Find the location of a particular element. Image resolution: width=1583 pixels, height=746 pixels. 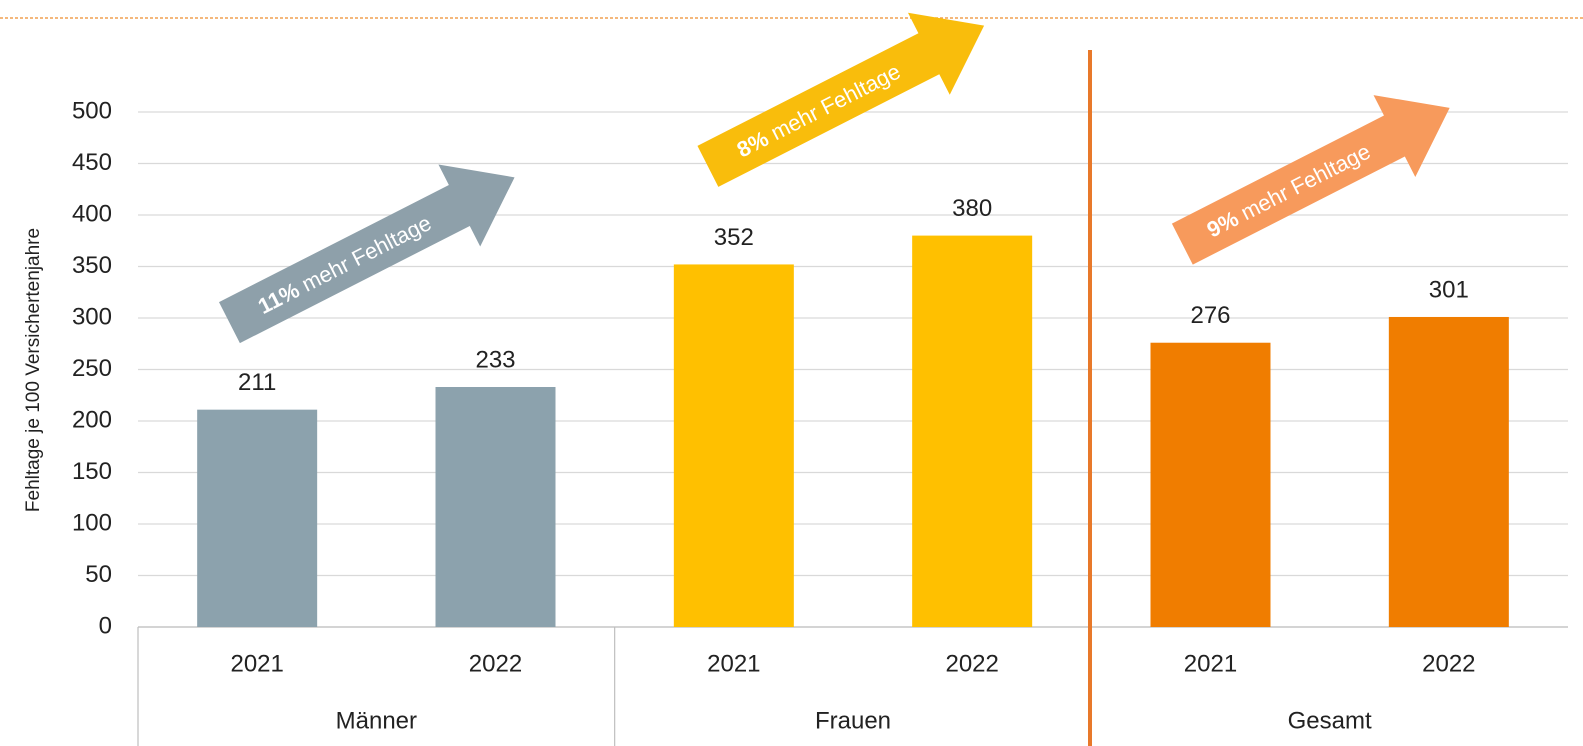

data-label: 276 is located at coordinates (1210, 315).